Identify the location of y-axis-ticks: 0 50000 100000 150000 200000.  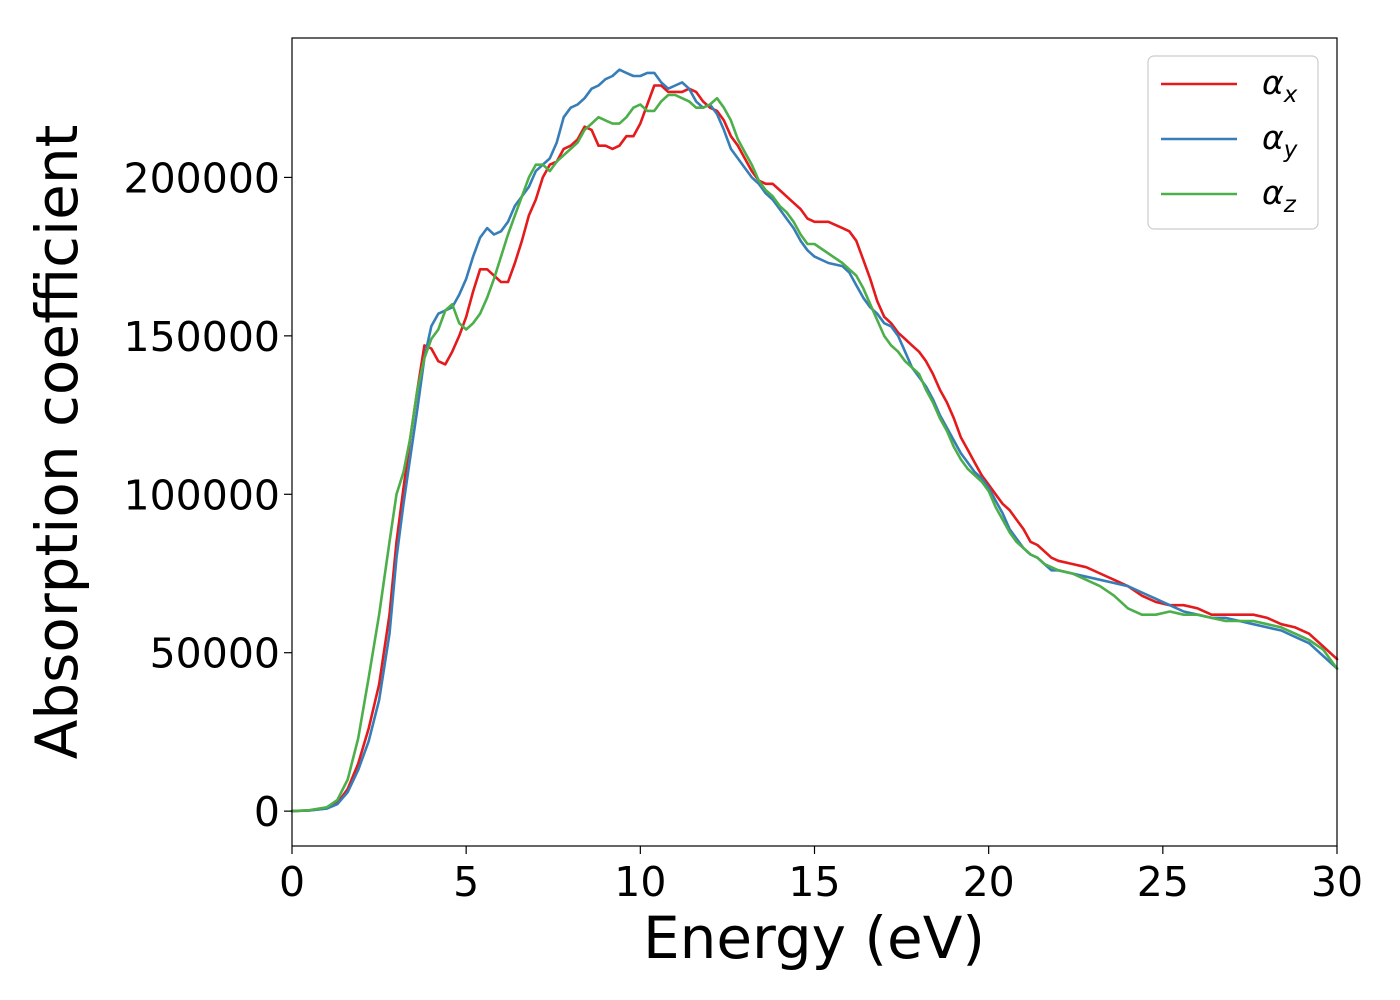
(207, 495).